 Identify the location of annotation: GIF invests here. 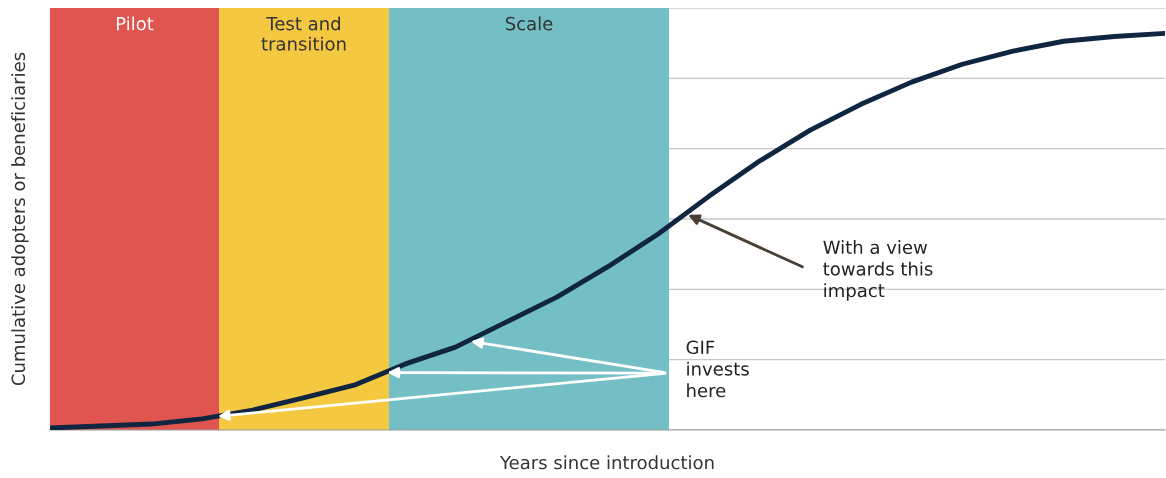
(717, 369).